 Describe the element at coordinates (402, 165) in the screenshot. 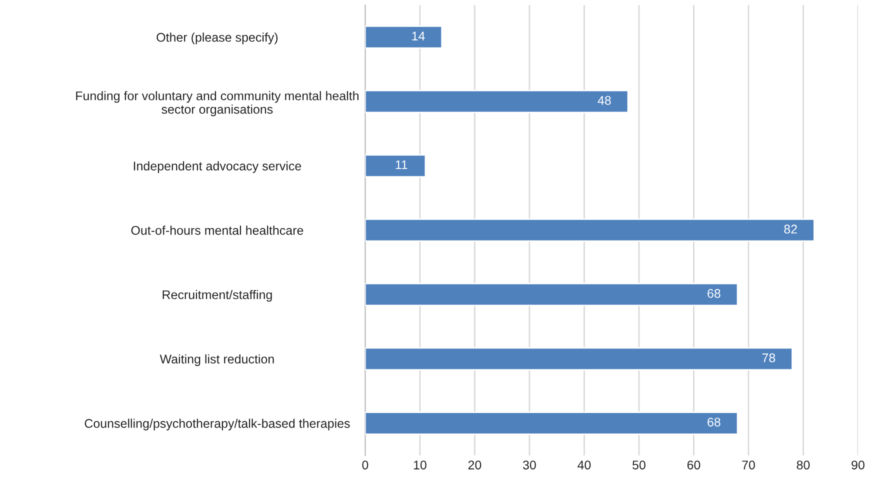

I see `data-label: 11` at that location.